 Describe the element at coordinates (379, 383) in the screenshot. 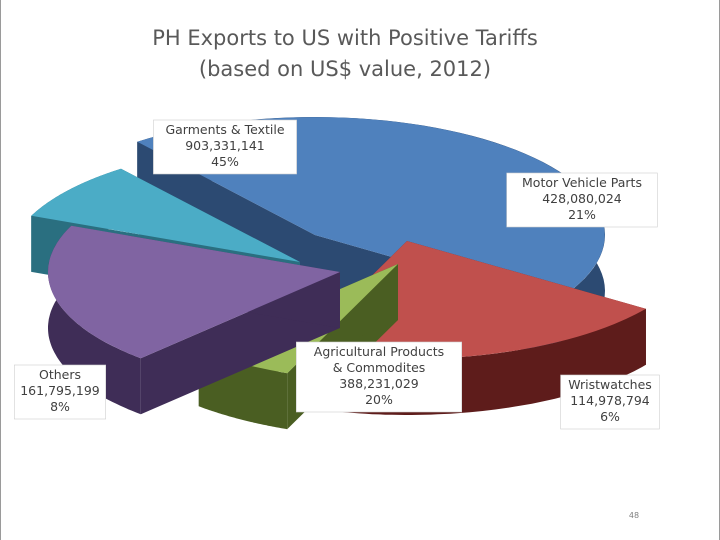

I see `slice-label-text-4-2: 388,231,029` at that location.